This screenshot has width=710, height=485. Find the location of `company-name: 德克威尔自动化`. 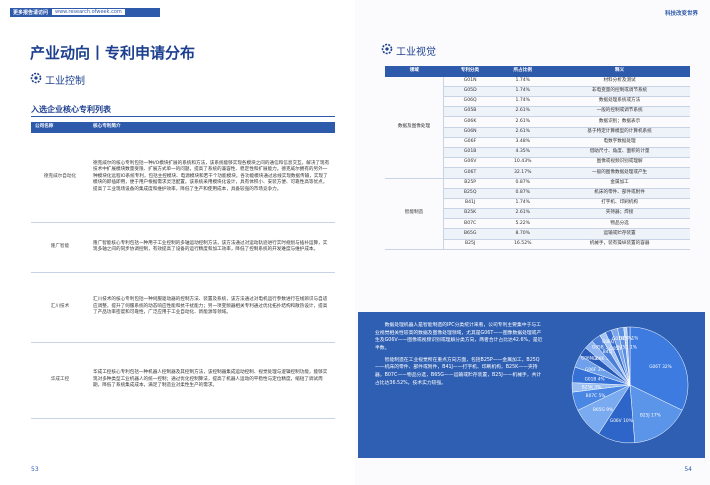

company-name: 德克威尔自动化 is located at coordinates (60, 177).